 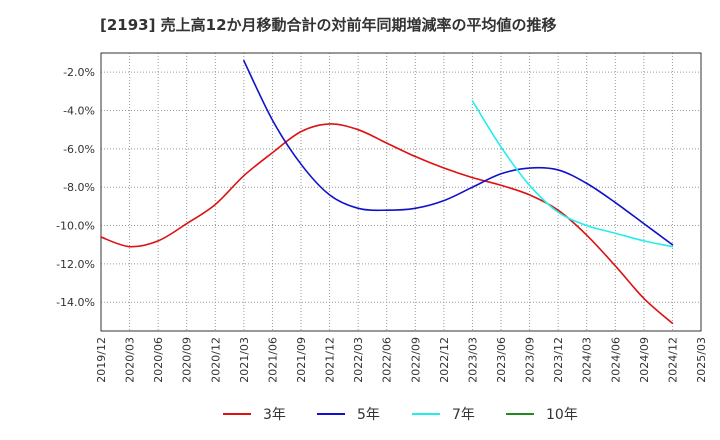 What do you see at coordinates (187, 360) in the screenshot?
I see `x-tick-label: 2020/09` at bounding box center [187, 360].